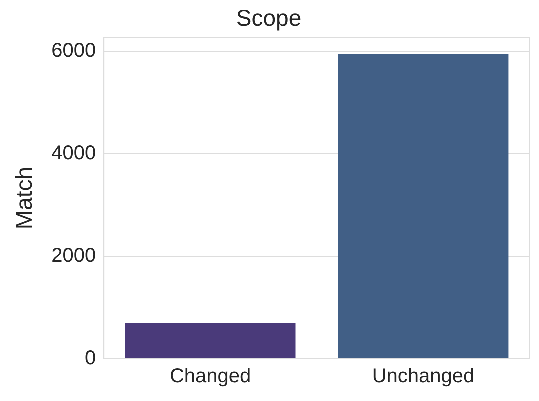 The image size is (539, 401). I want to click on x-tick-label: Changed, so click(211, 377).